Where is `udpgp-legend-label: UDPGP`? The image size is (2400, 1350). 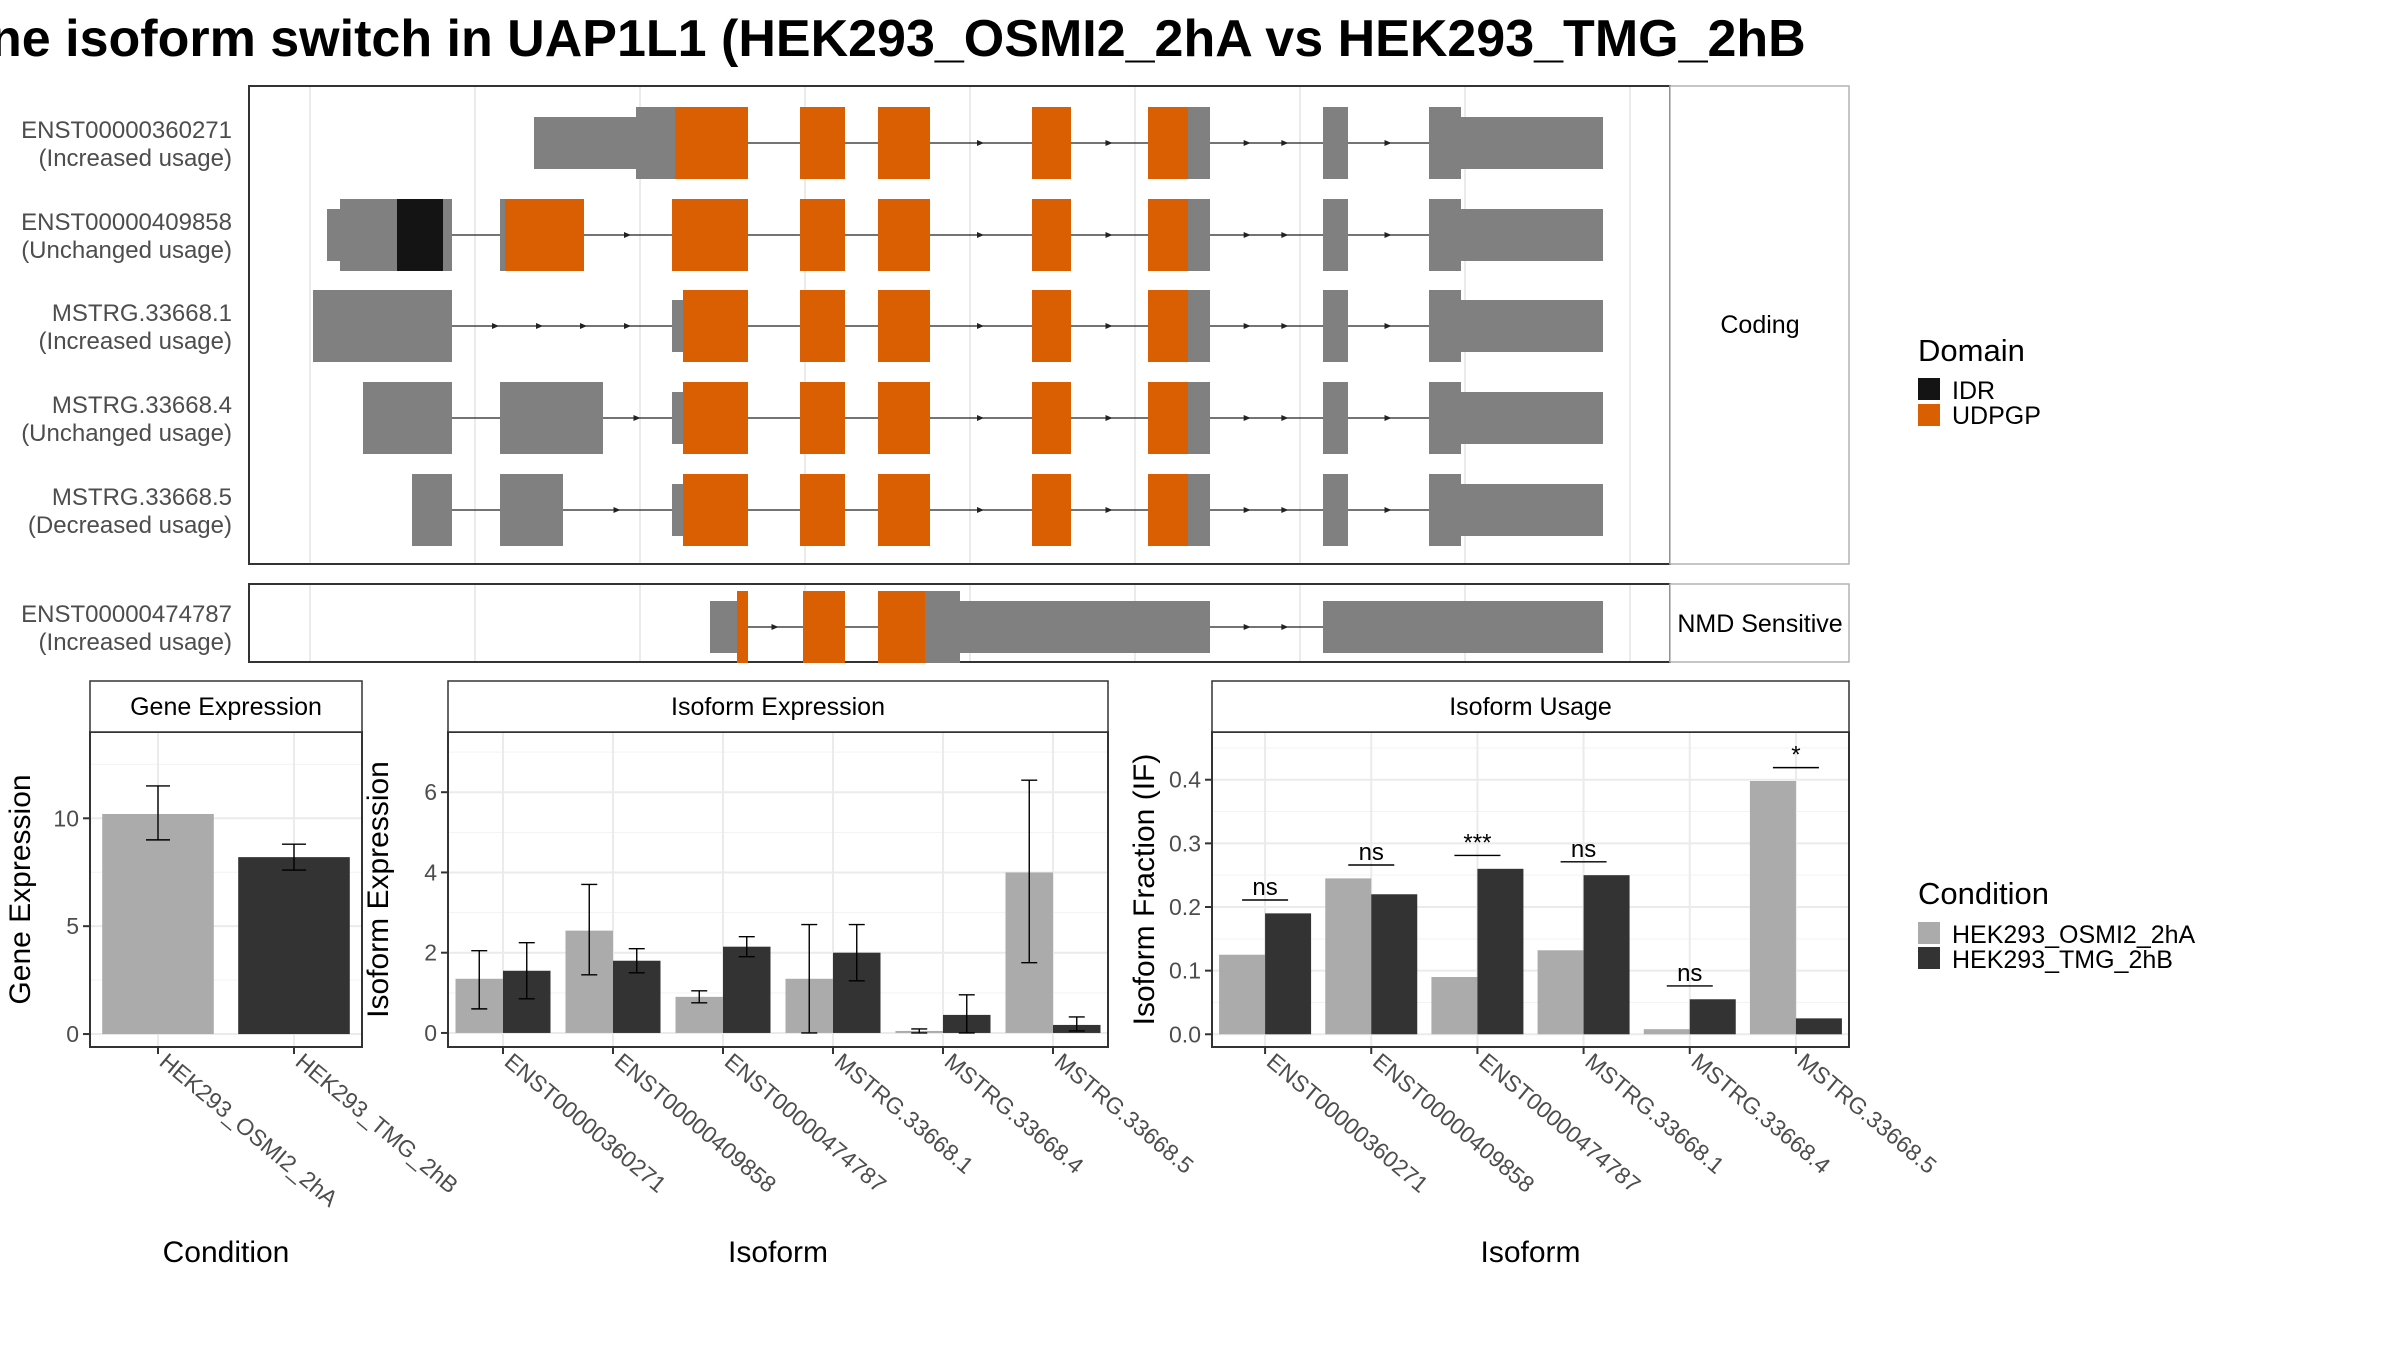
udpgp-legend-label: UDPGP is located at coordinates (1996, 416).